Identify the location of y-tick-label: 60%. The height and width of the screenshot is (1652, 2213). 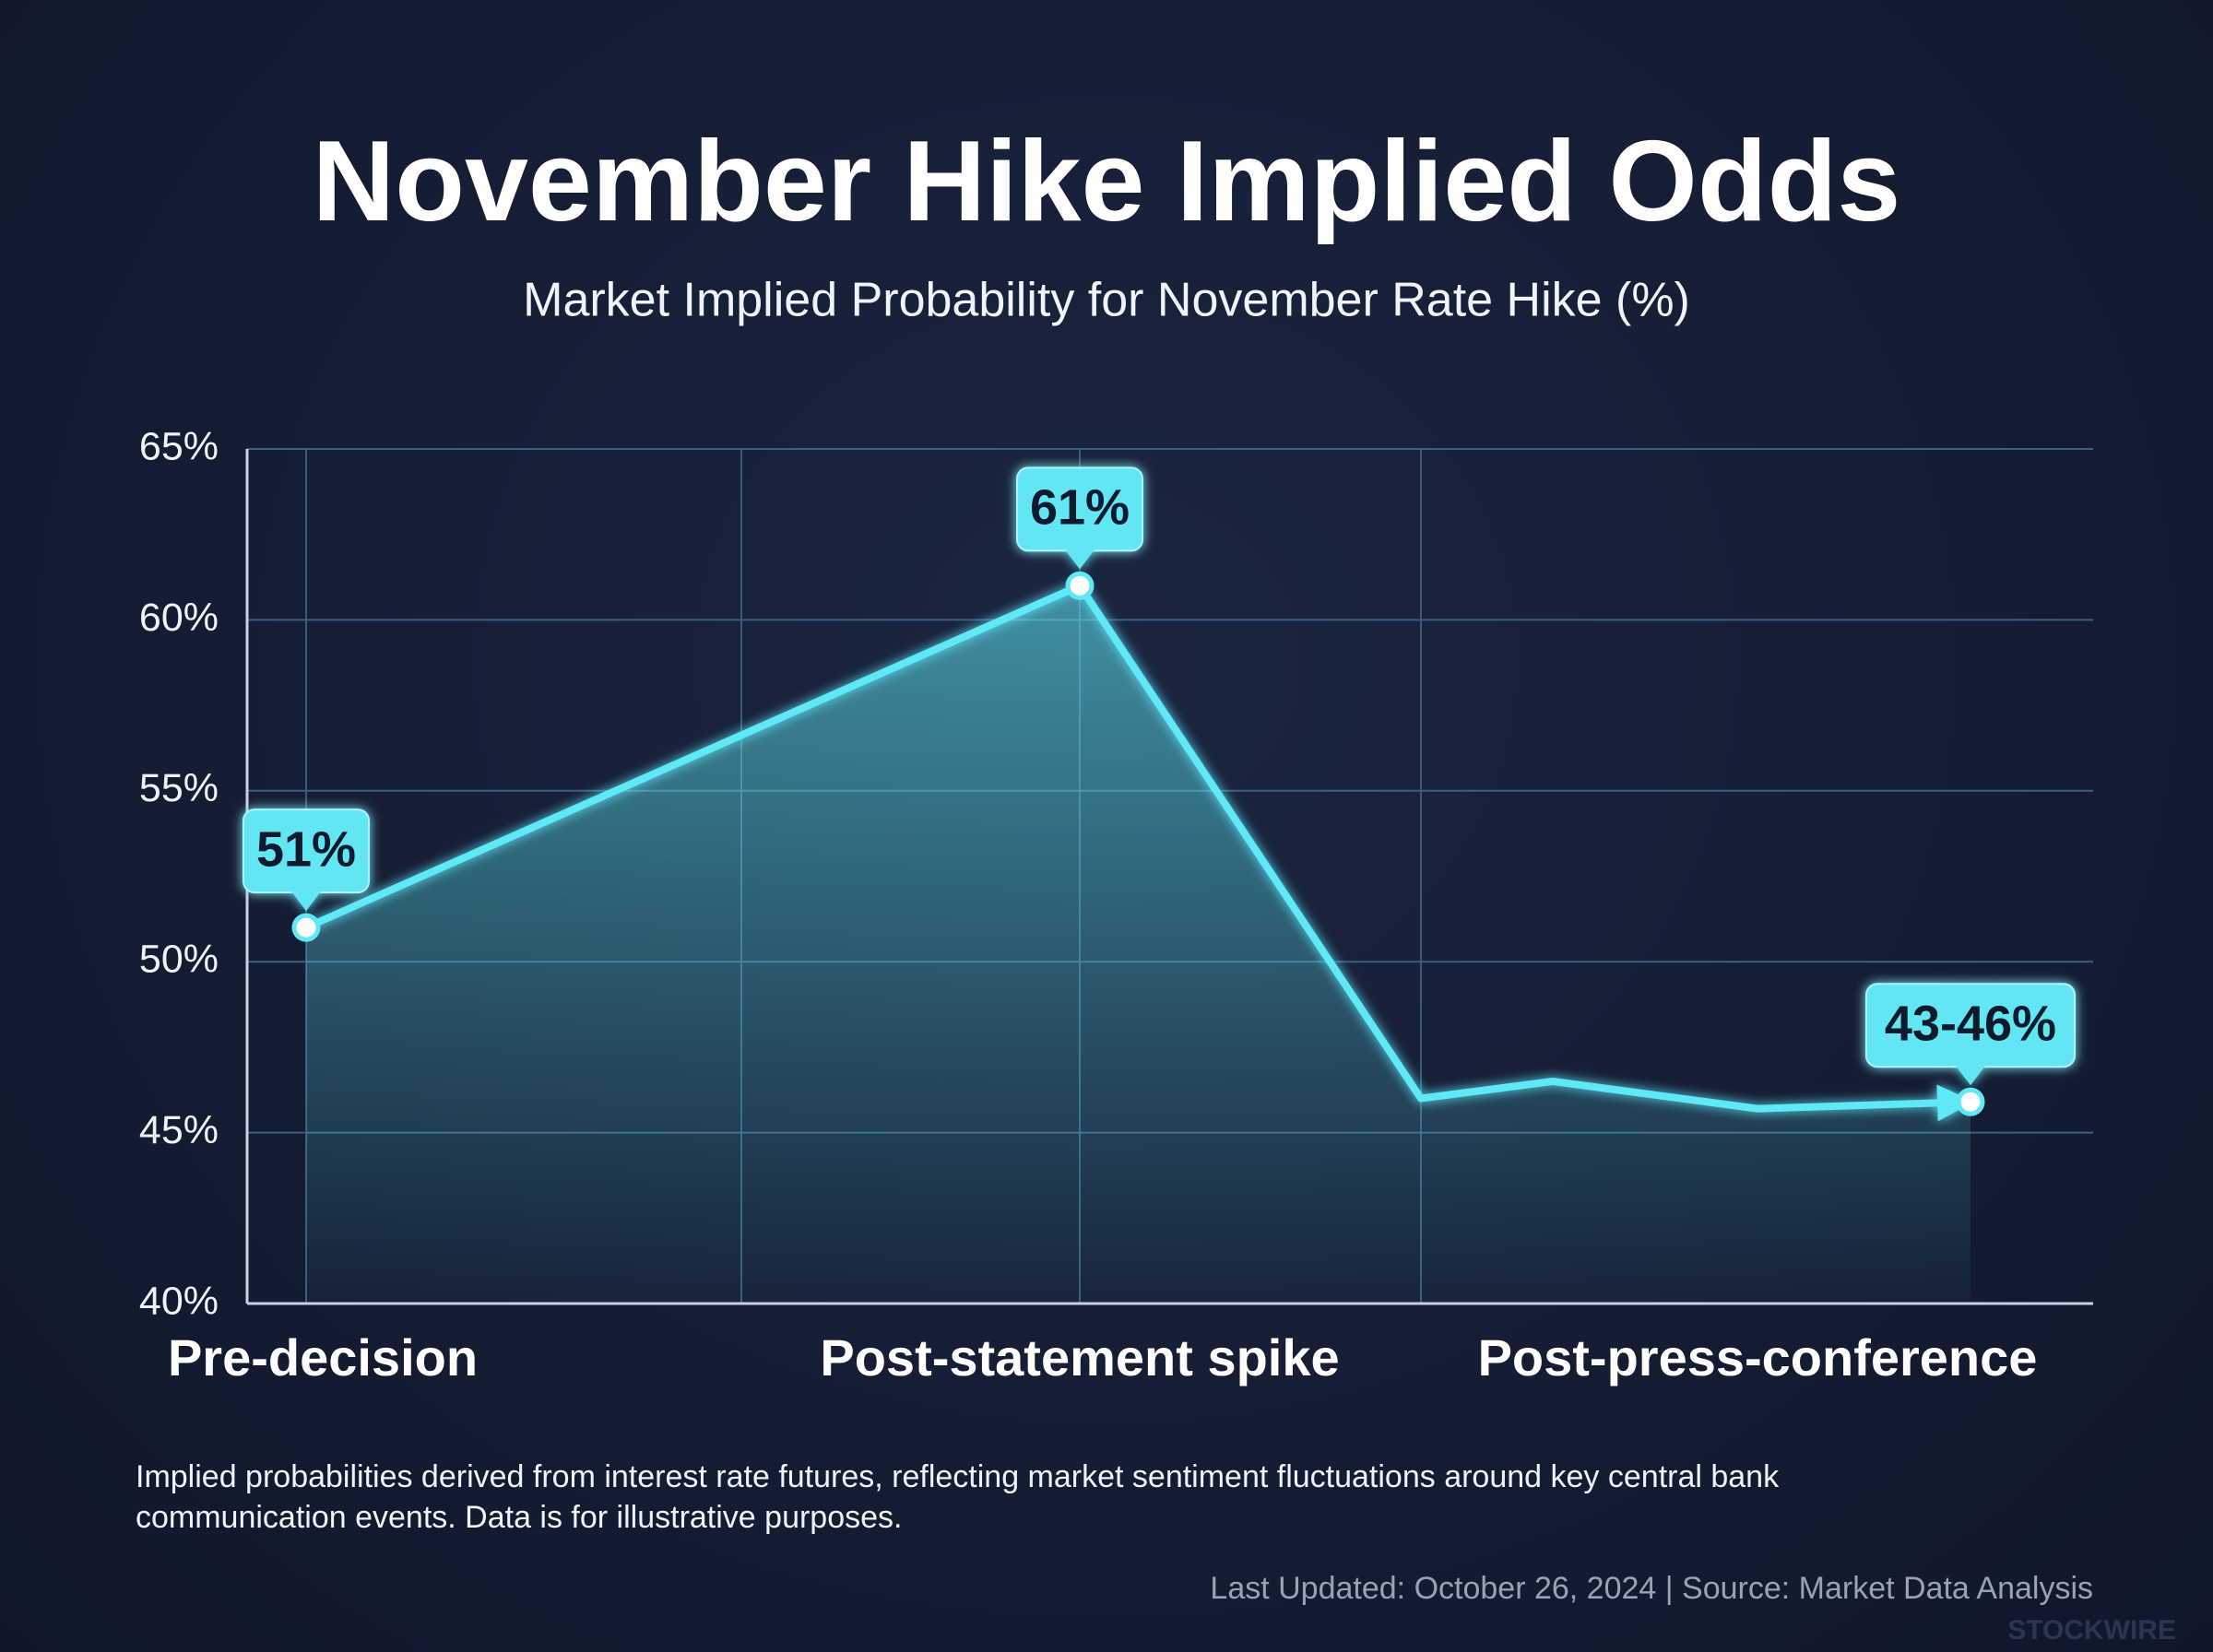
(179, 618).